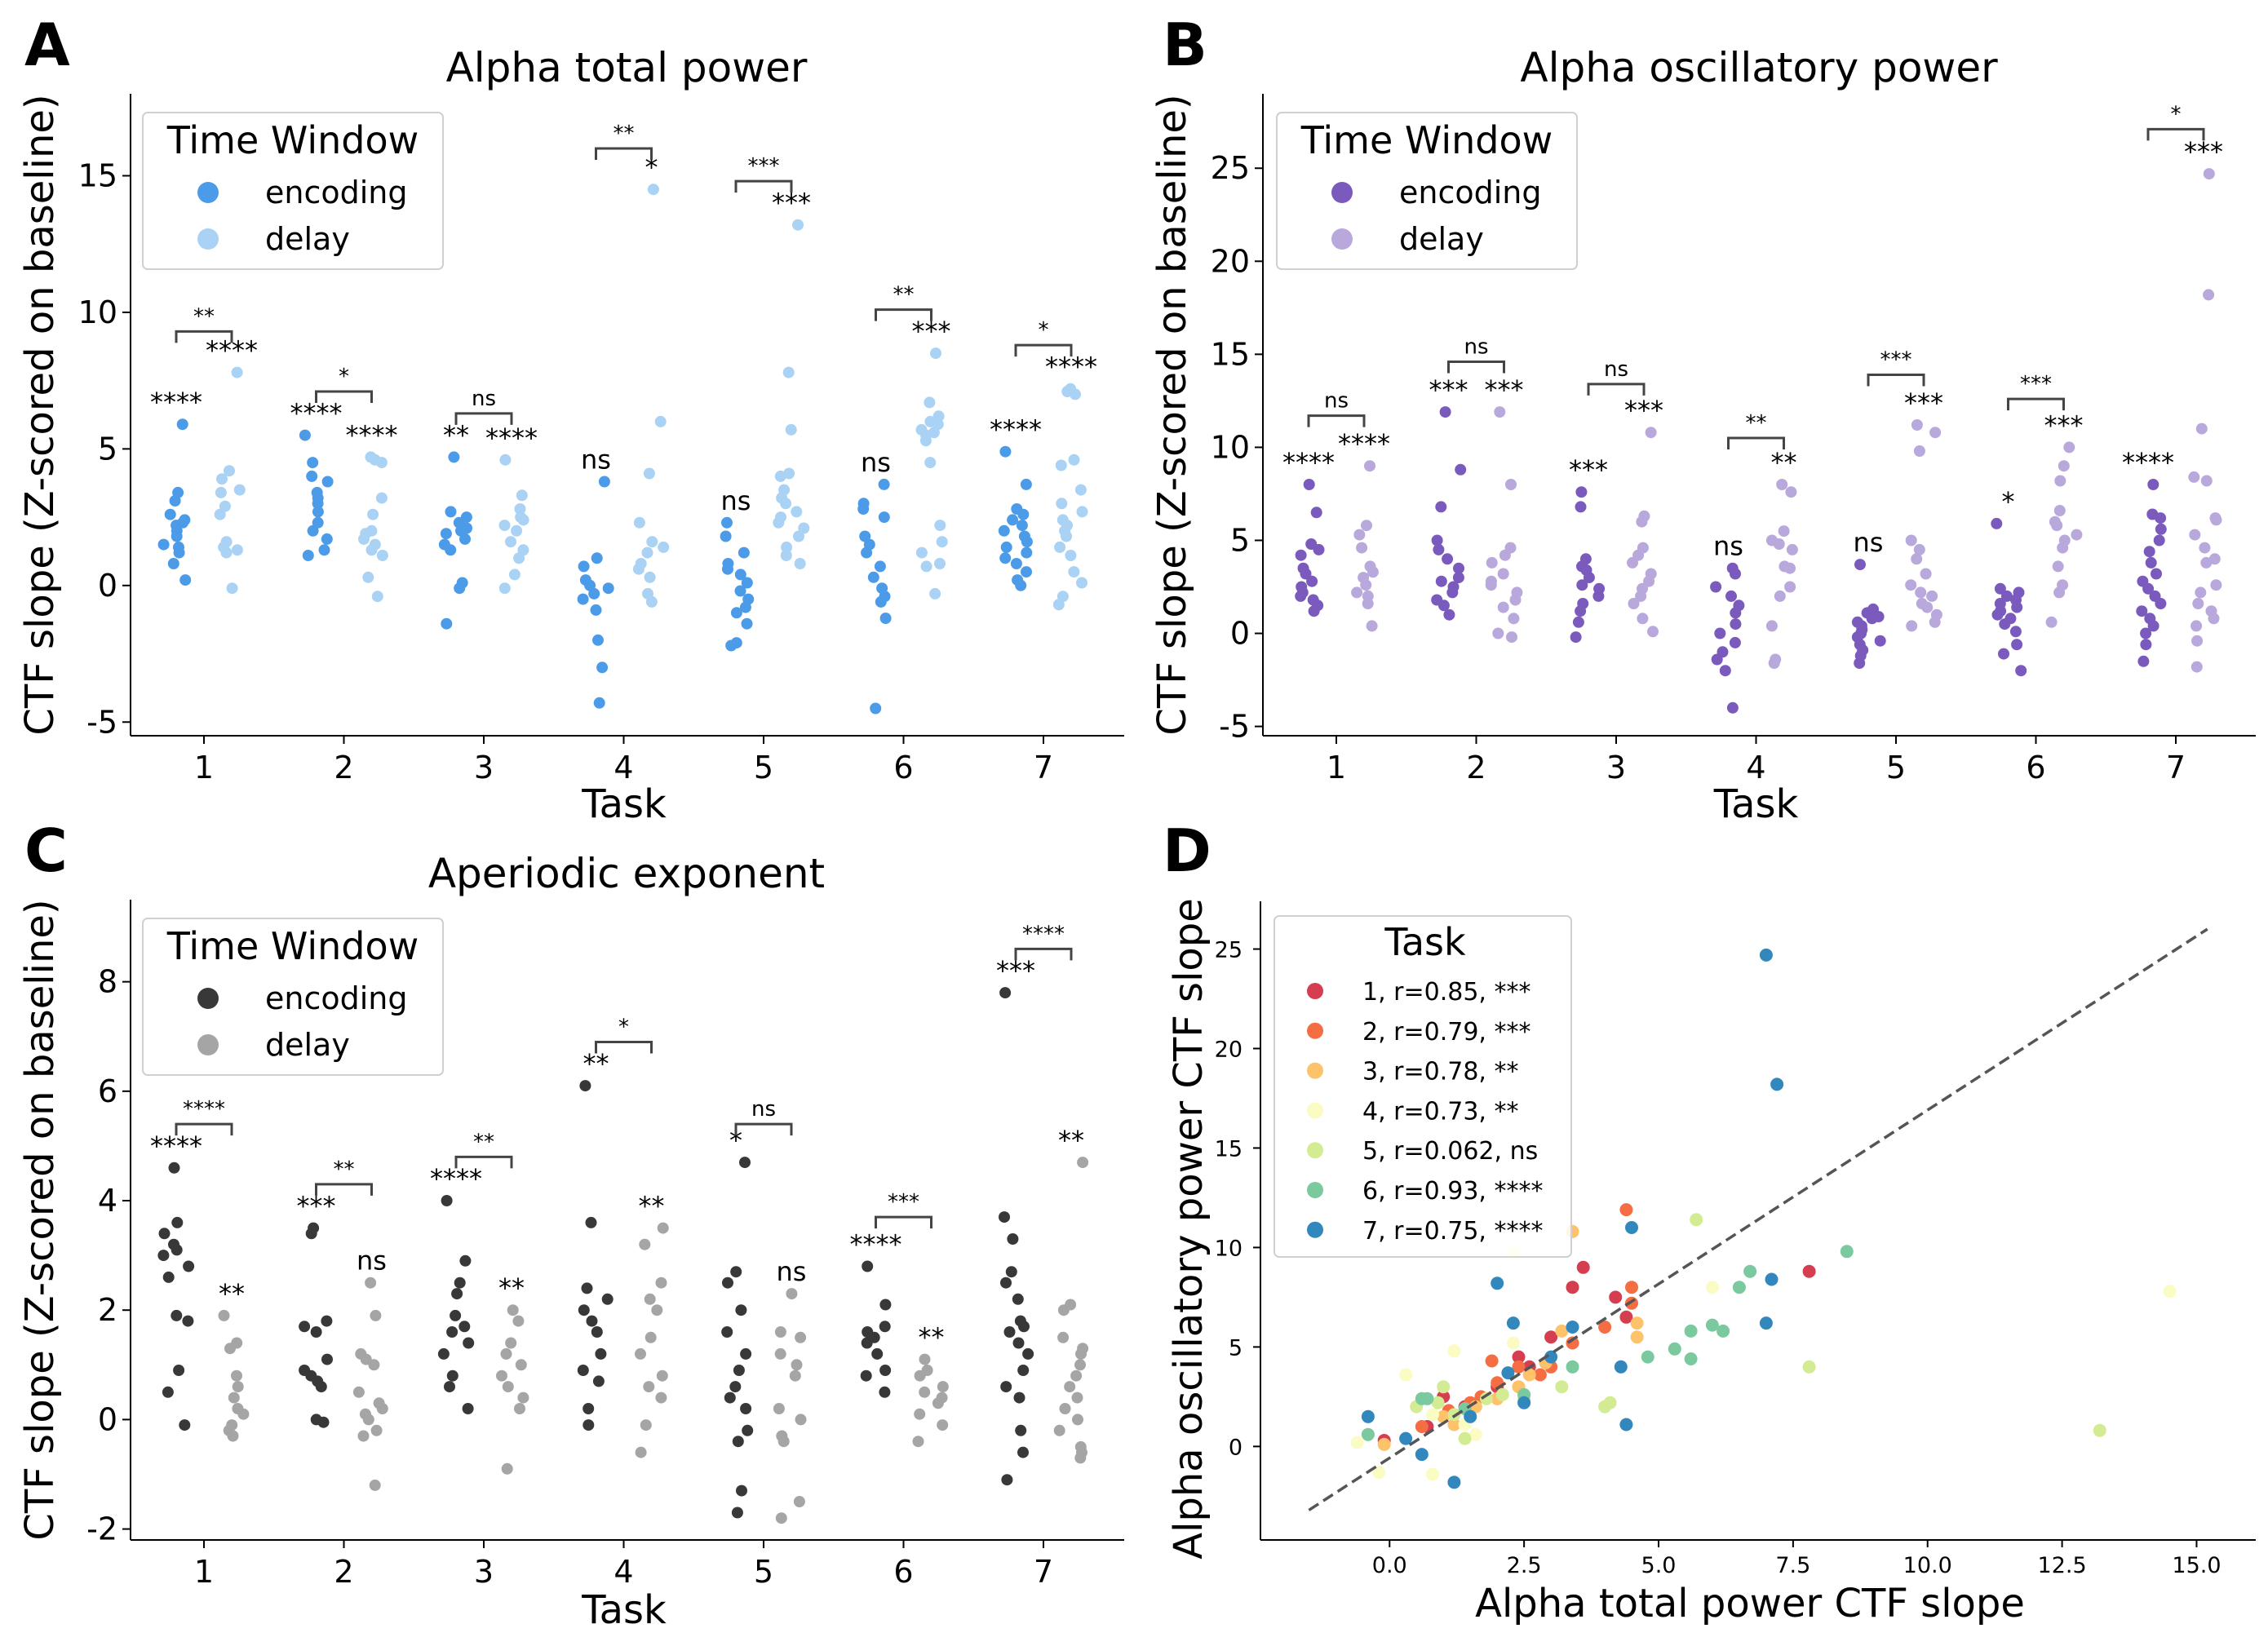  I want to click on legend-label: 4, r=0.73, **, so click(1440, 1111).